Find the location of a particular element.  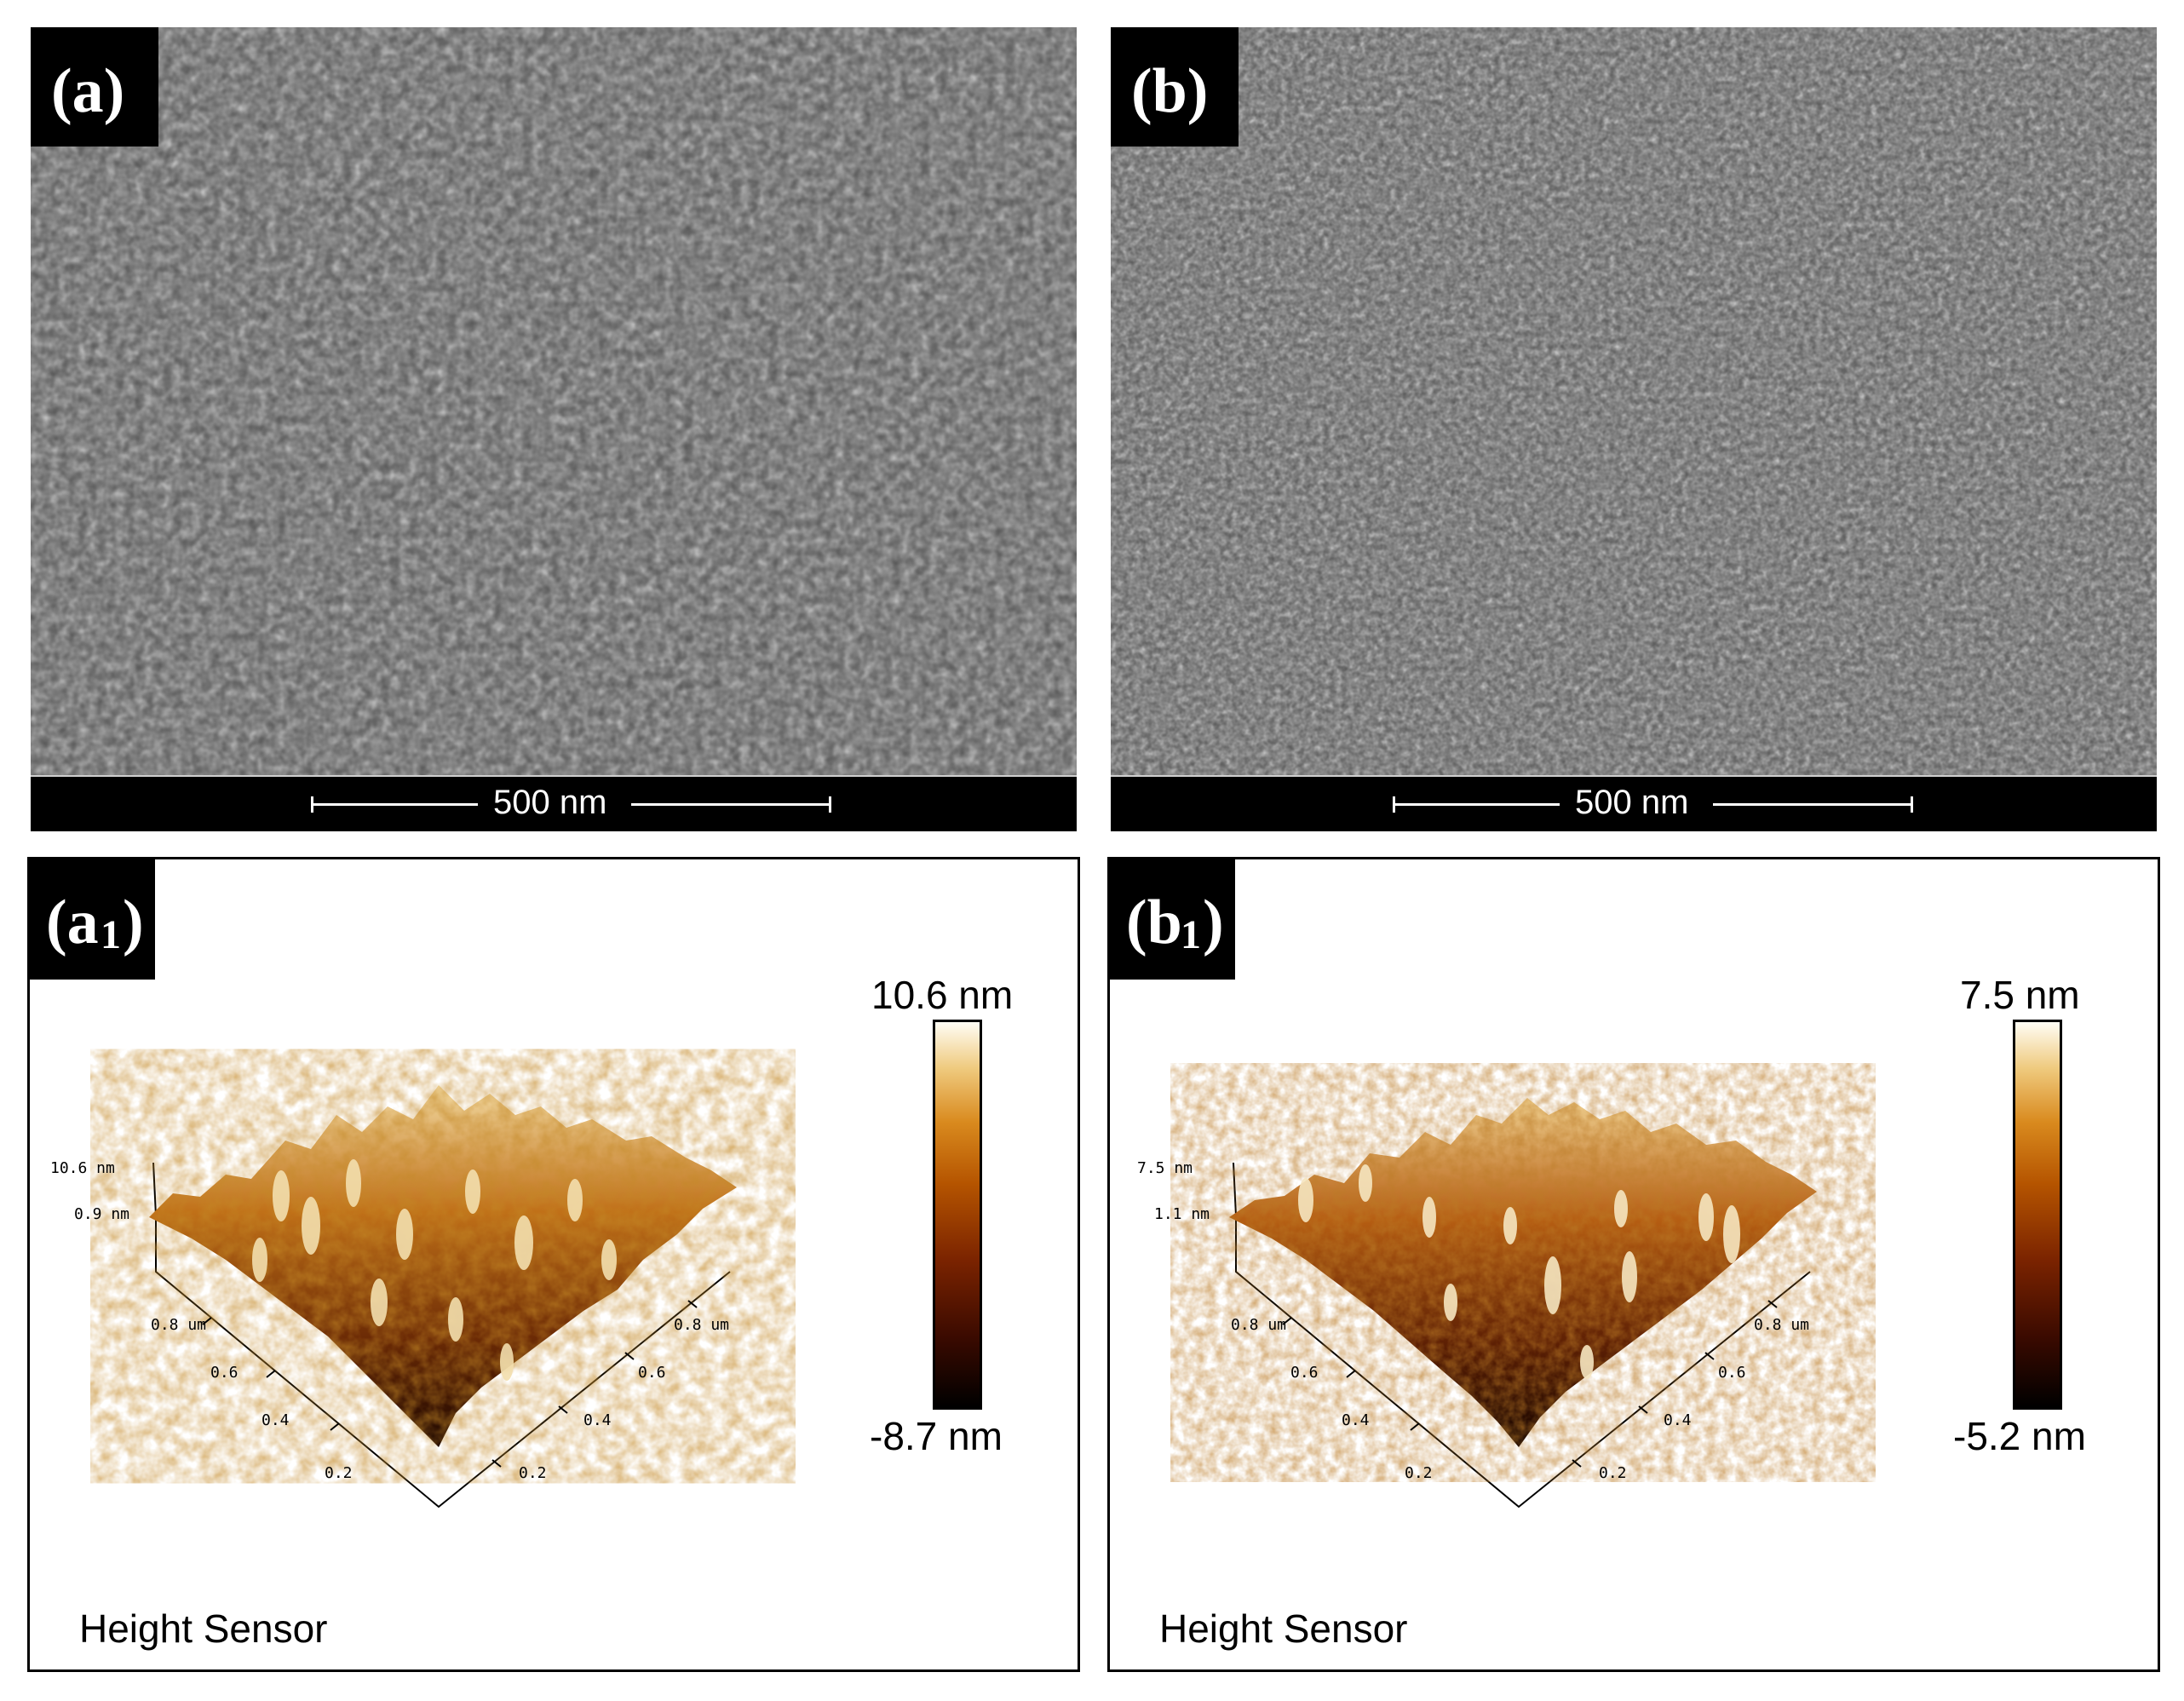

x-tick-0.4-b1: 0.4 is located at coordinates (1678, 1420).